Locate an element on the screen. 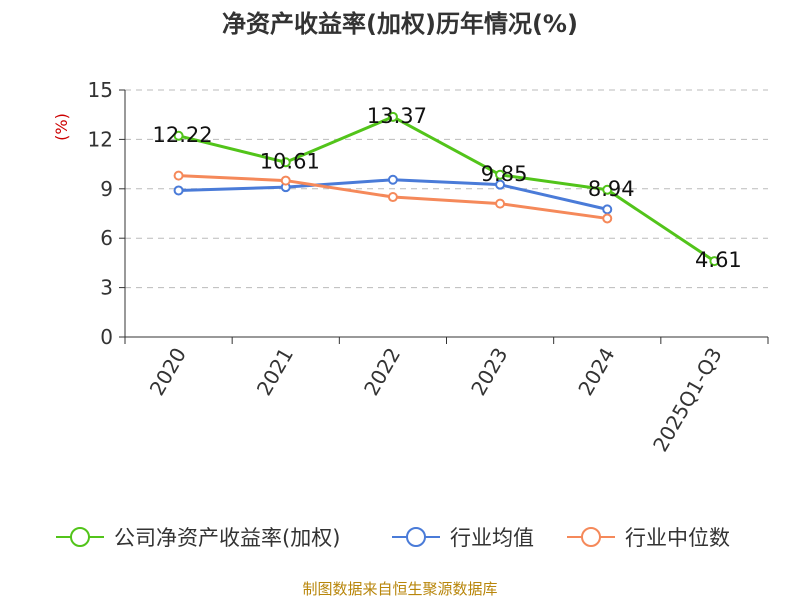 The width and height of the screenshot is (800, 600). x-tick-label: 2025Q1-Q3 is located at coordinates (687, 400).